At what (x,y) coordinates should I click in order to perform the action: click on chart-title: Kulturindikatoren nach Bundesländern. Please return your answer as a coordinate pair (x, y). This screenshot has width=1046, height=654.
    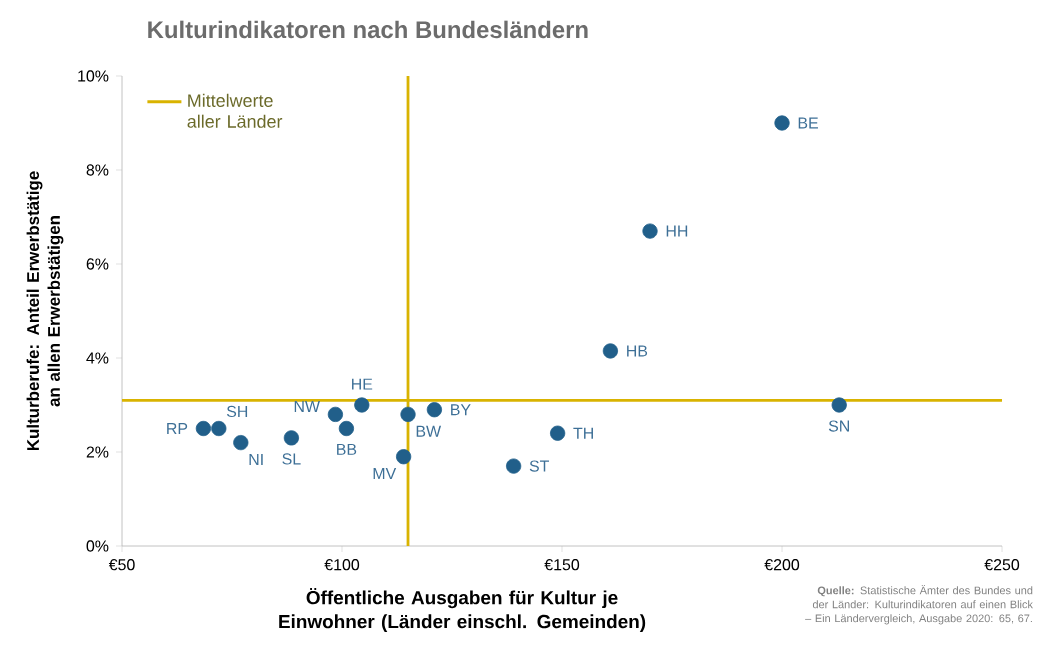
    Looking at the image, I should click on (368, 29).